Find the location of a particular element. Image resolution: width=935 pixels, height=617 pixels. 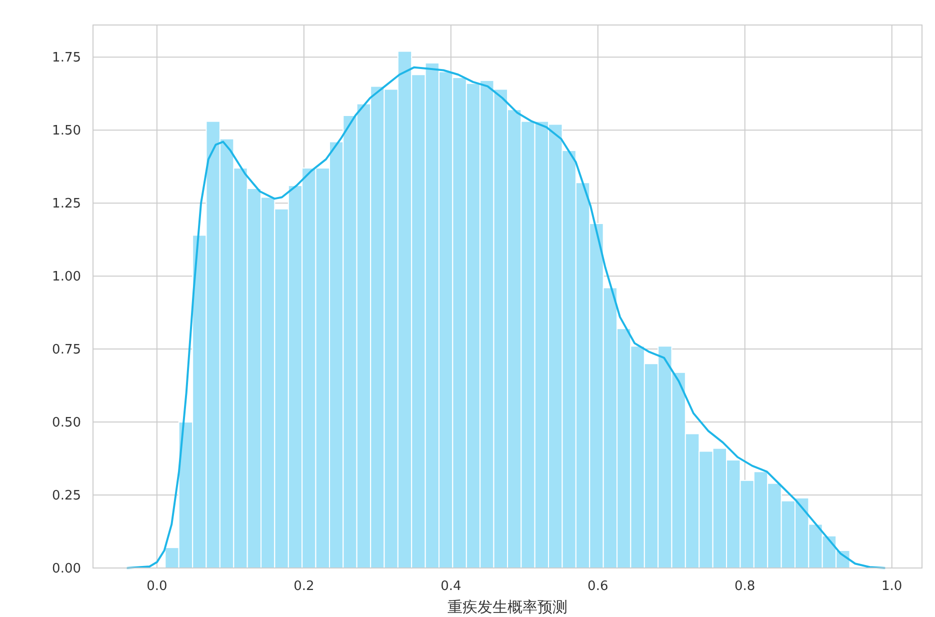

x-tick-label: 0.2 is located at coordinates (304, 586).